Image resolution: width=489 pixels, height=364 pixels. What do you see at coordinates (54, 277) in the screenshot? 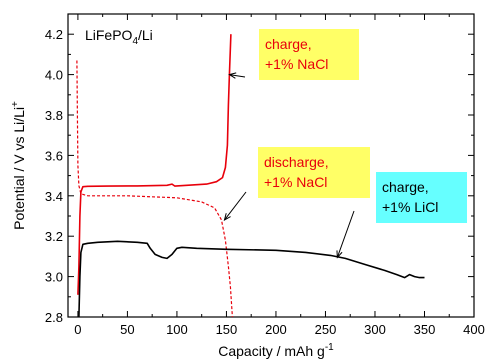
I see `y-tick-label: 3.0` at bounding box center [54, 277].